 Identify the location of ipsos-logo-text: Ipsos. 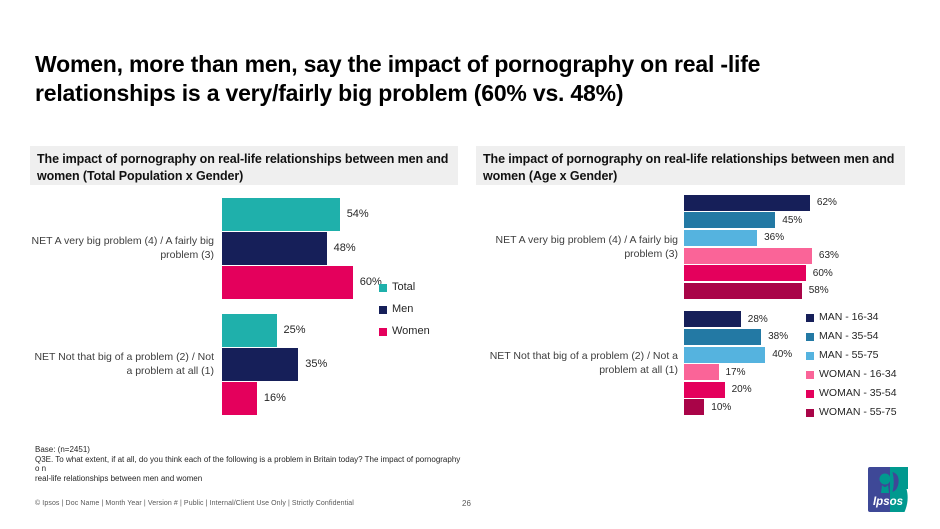
(888, 502).